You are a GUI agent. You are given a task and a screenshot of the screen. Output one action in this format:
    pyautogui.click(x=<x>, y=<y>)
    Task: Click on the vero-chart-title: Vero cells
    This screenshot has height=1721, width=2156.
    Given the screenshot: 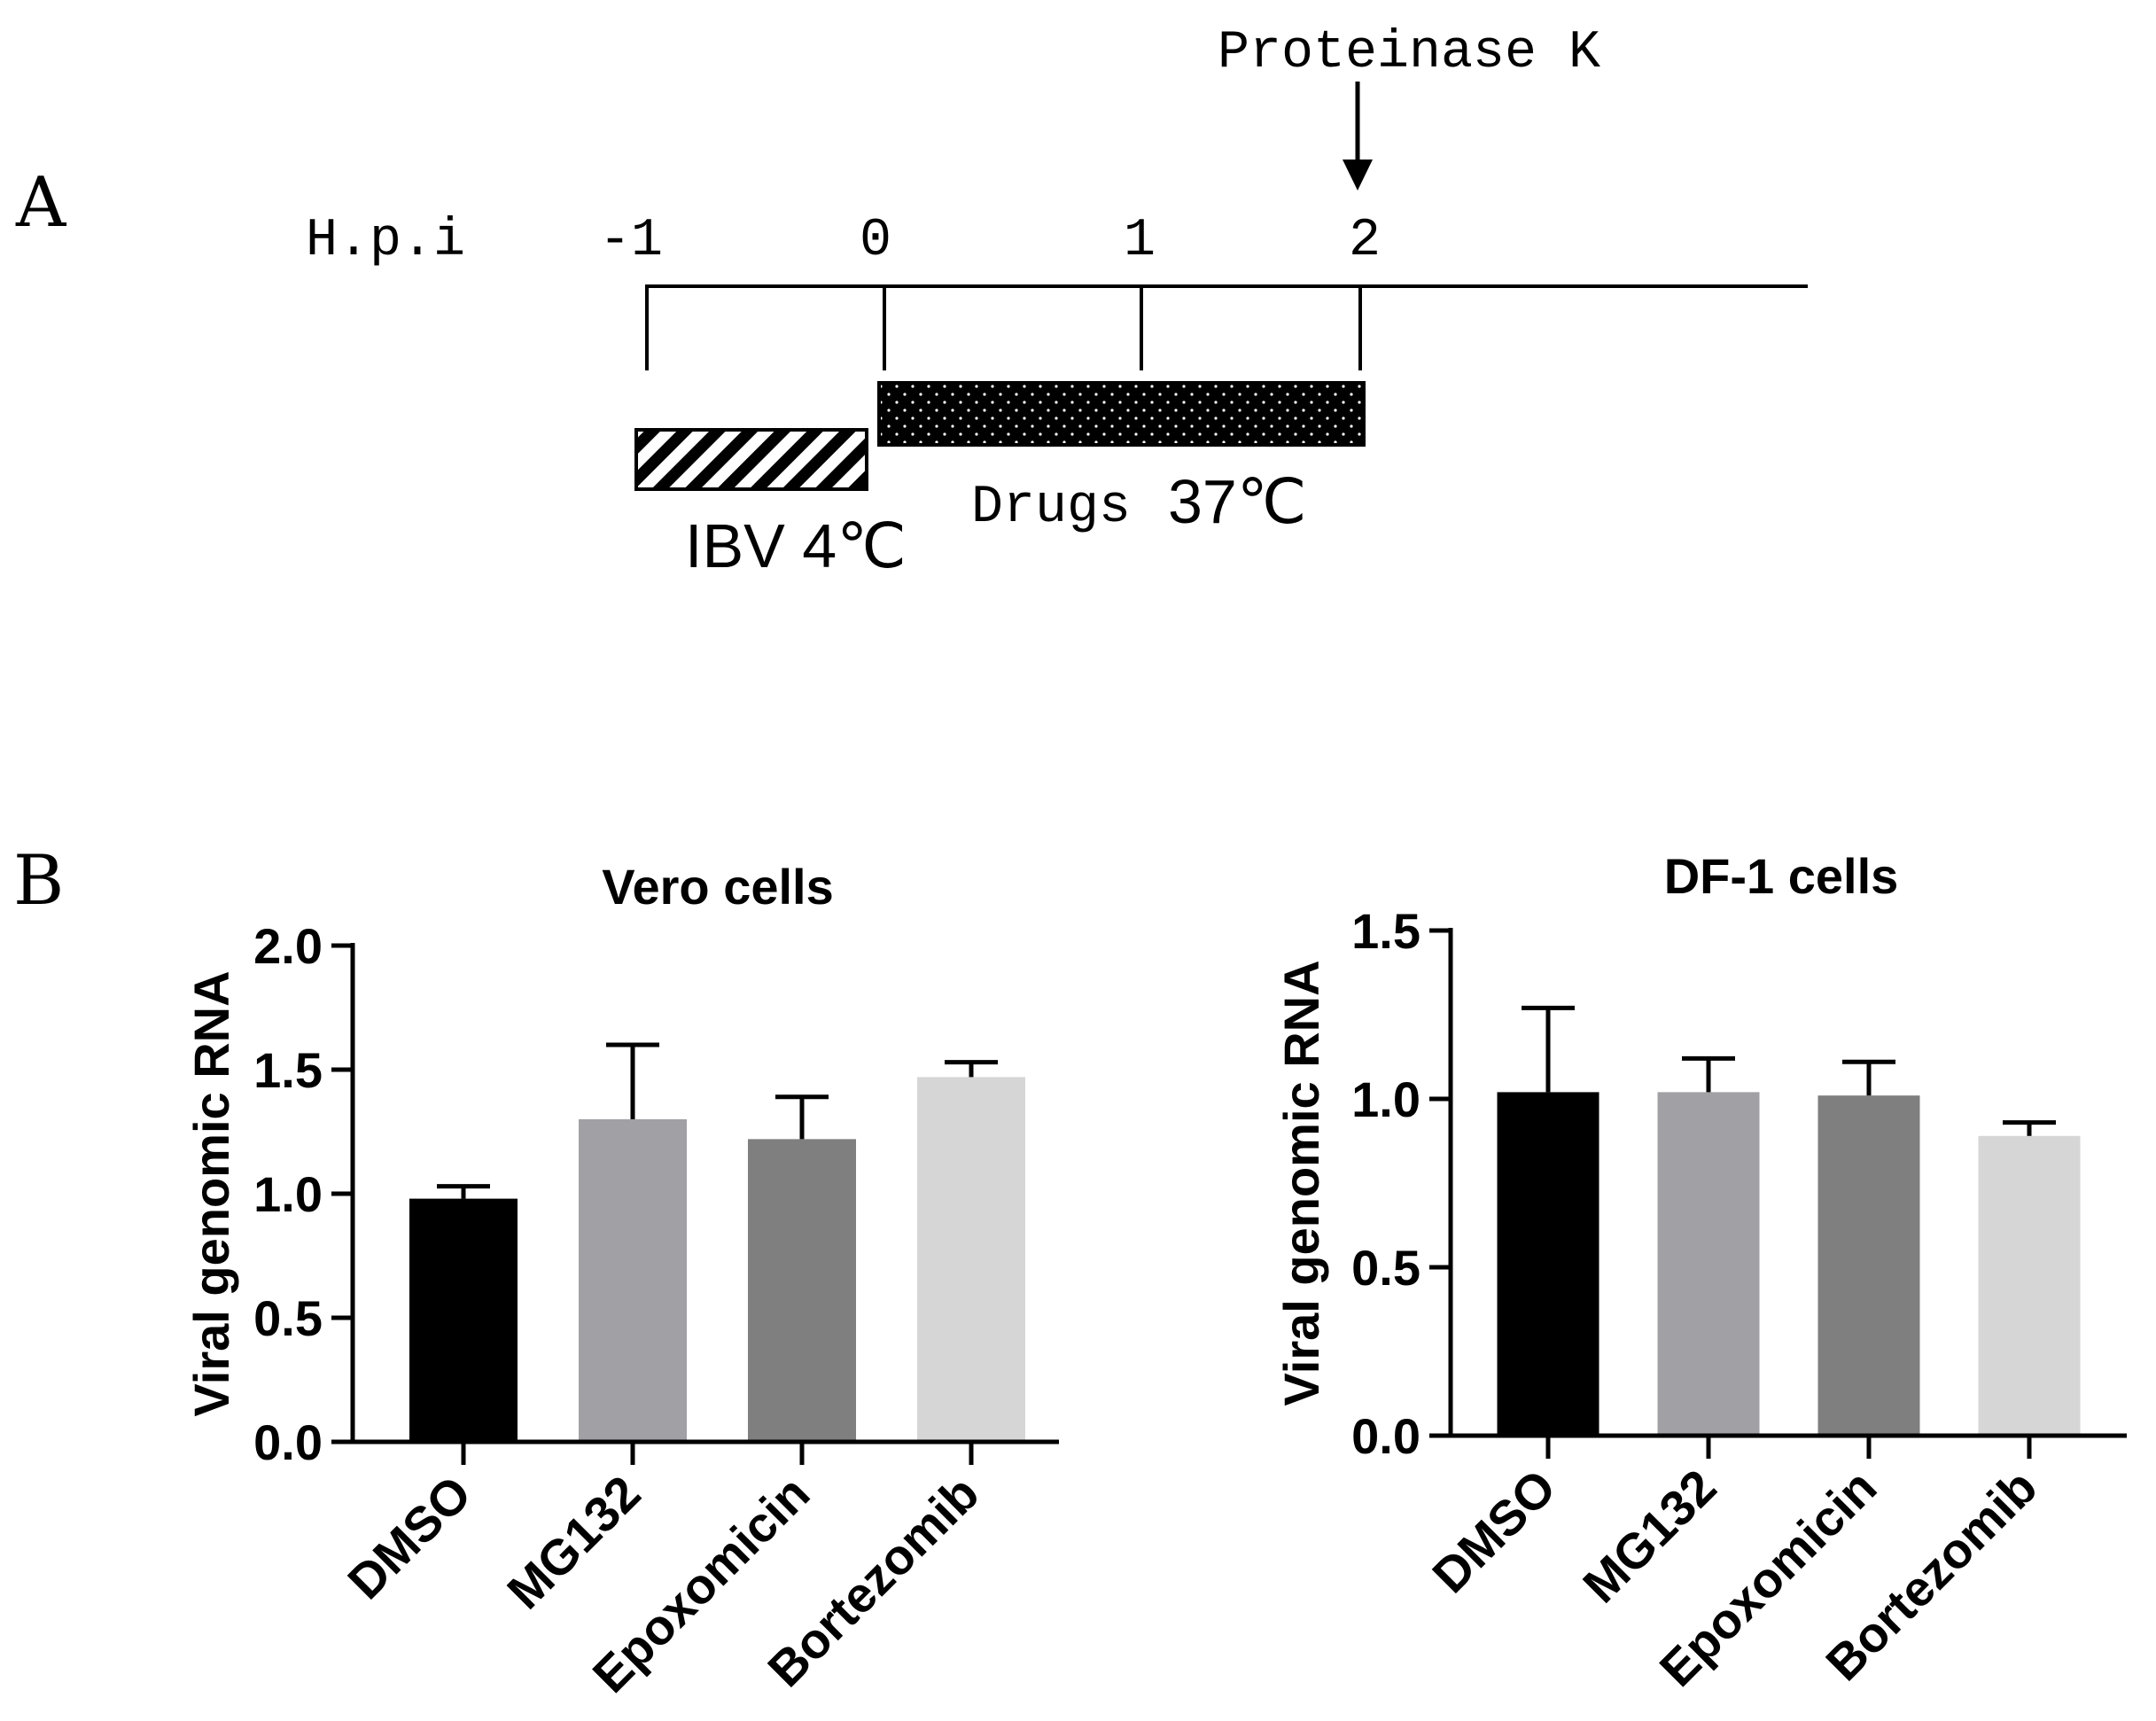 What is the action you would take?
    pyautogui.click(x=718, y=887)
    